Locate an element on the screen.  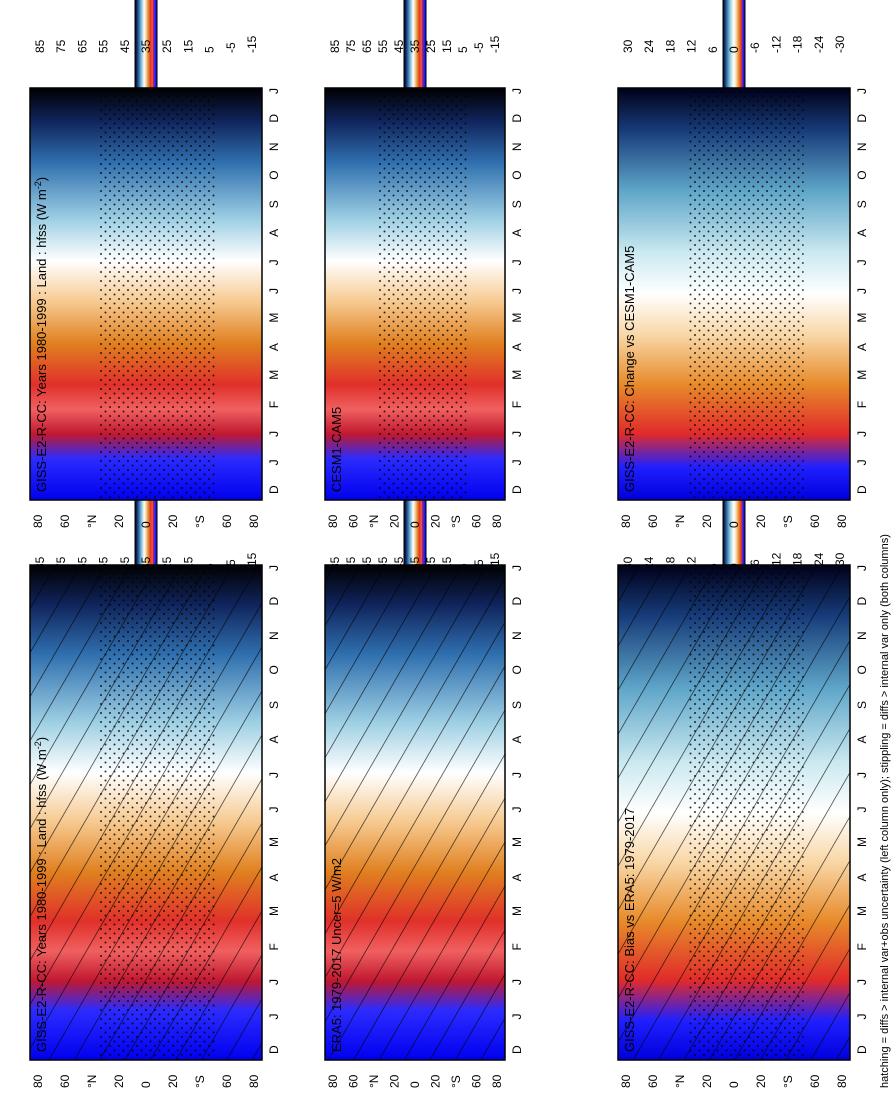
panel-title: GISS-E2-R-CC: Bias vs ERA5: 1979-2017 is located at coordinates (629, 930).